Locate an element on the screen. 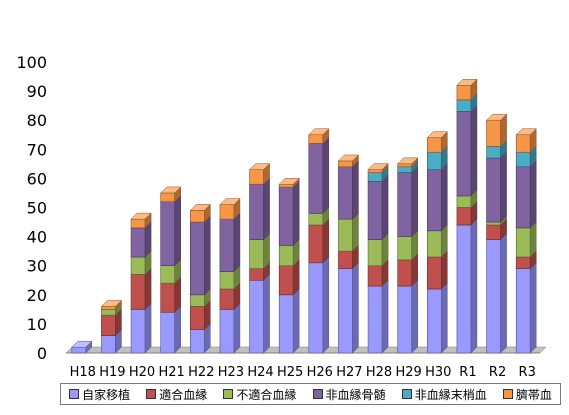  legend: 自家移植 適合血縁 不適合血縁 非血縁骨髄 非血縁末梢血 臍帯血 is located at coordinates (310, 394).